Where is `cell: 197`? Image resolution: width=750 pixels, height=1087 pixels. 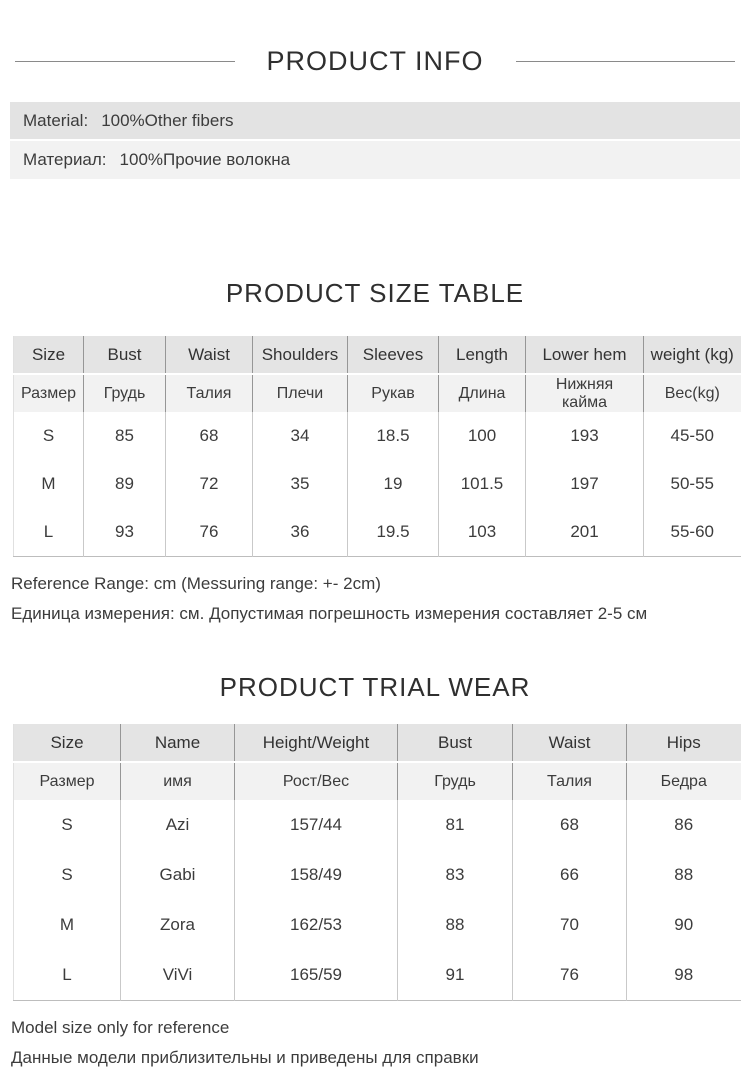
cell: 197 is located at coordinates (584, 484).